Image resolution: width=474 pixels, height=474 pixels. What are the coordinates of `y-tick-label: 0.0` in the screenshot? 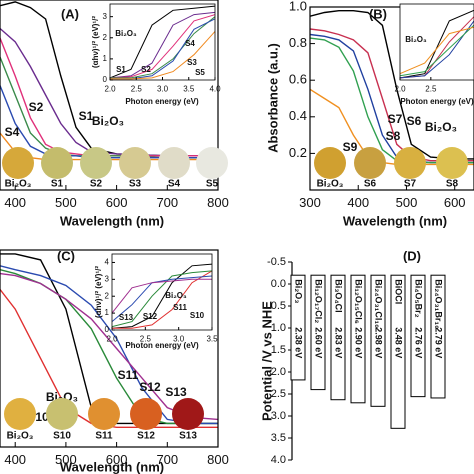 It's located at (278, 284).